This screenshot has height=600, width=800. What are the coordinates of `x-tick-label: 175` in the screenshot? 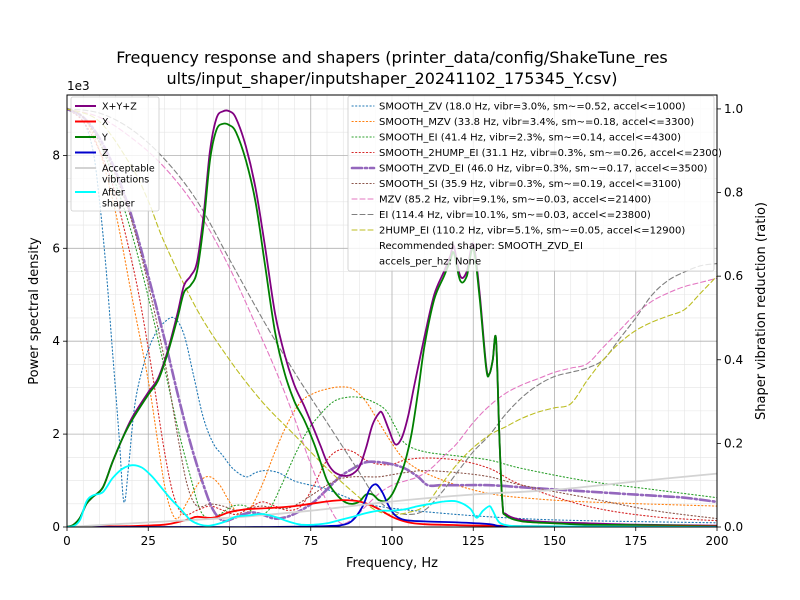 It's located at (635, 541).